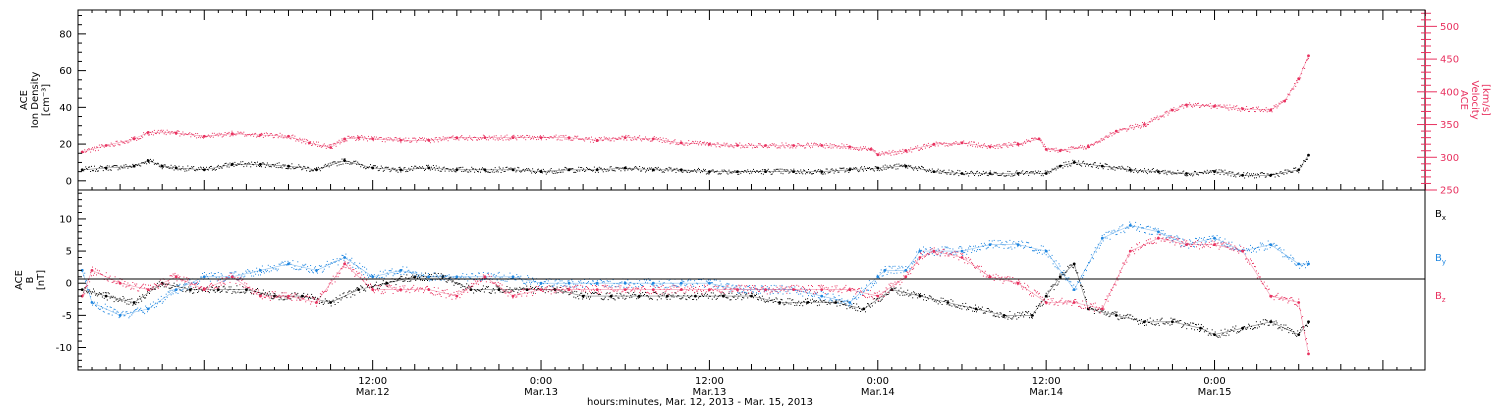 Image resolution: width=1500 pixels, height=410 pixels. I want to click on point-bx, so click(499, 289).